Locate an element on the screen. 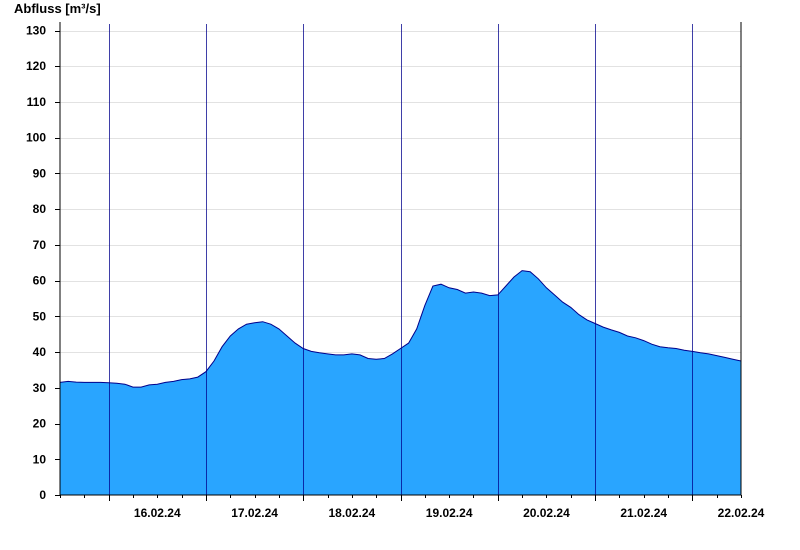 The image size is (800, 550). y-tick-label-120: 120 is located at coordinates (36, 66).